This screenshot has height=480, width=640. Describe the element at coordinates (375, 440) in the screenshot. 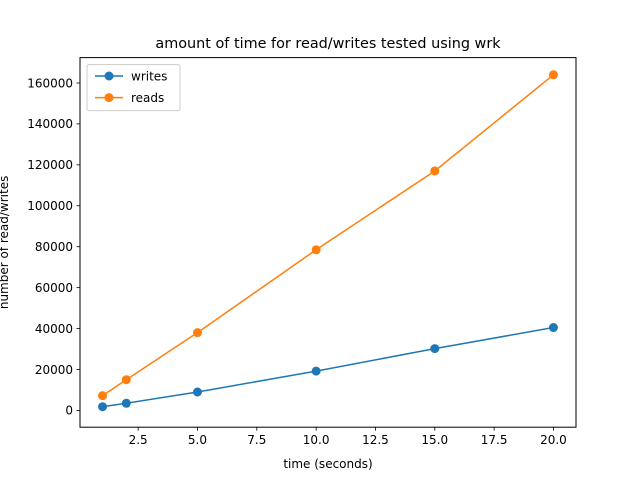

I see `x-tick-label: 12.5` at that location.